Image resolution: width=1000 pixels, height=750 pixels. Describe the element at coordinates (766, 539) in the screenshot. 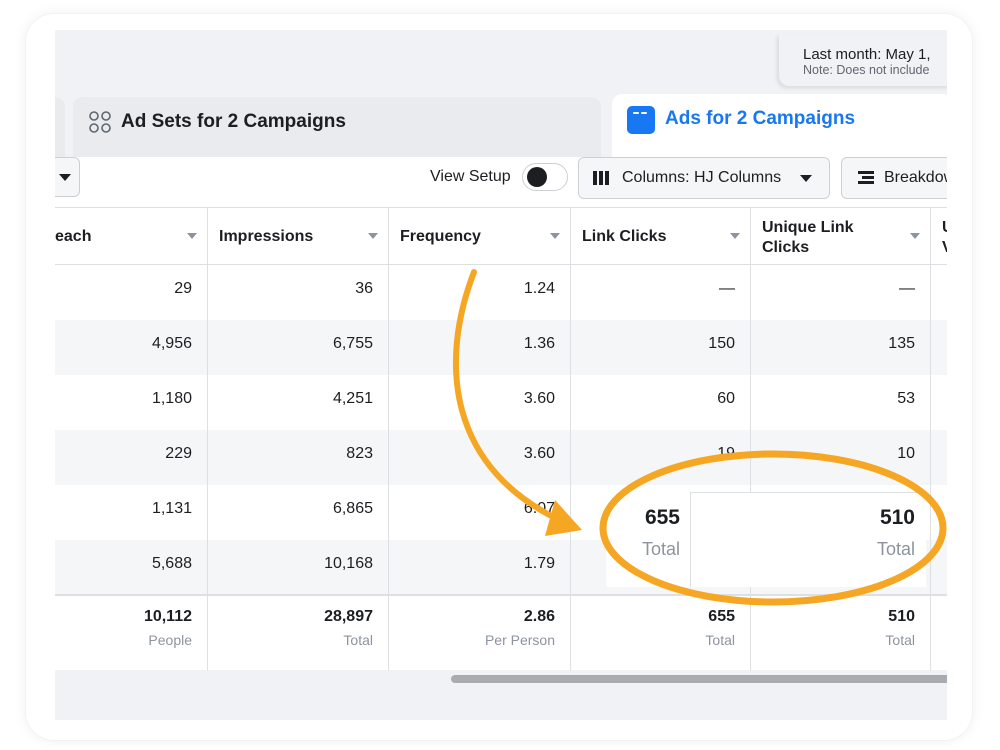

I see `totals-zoom-callout: 655 Total 510 Total` at that location.